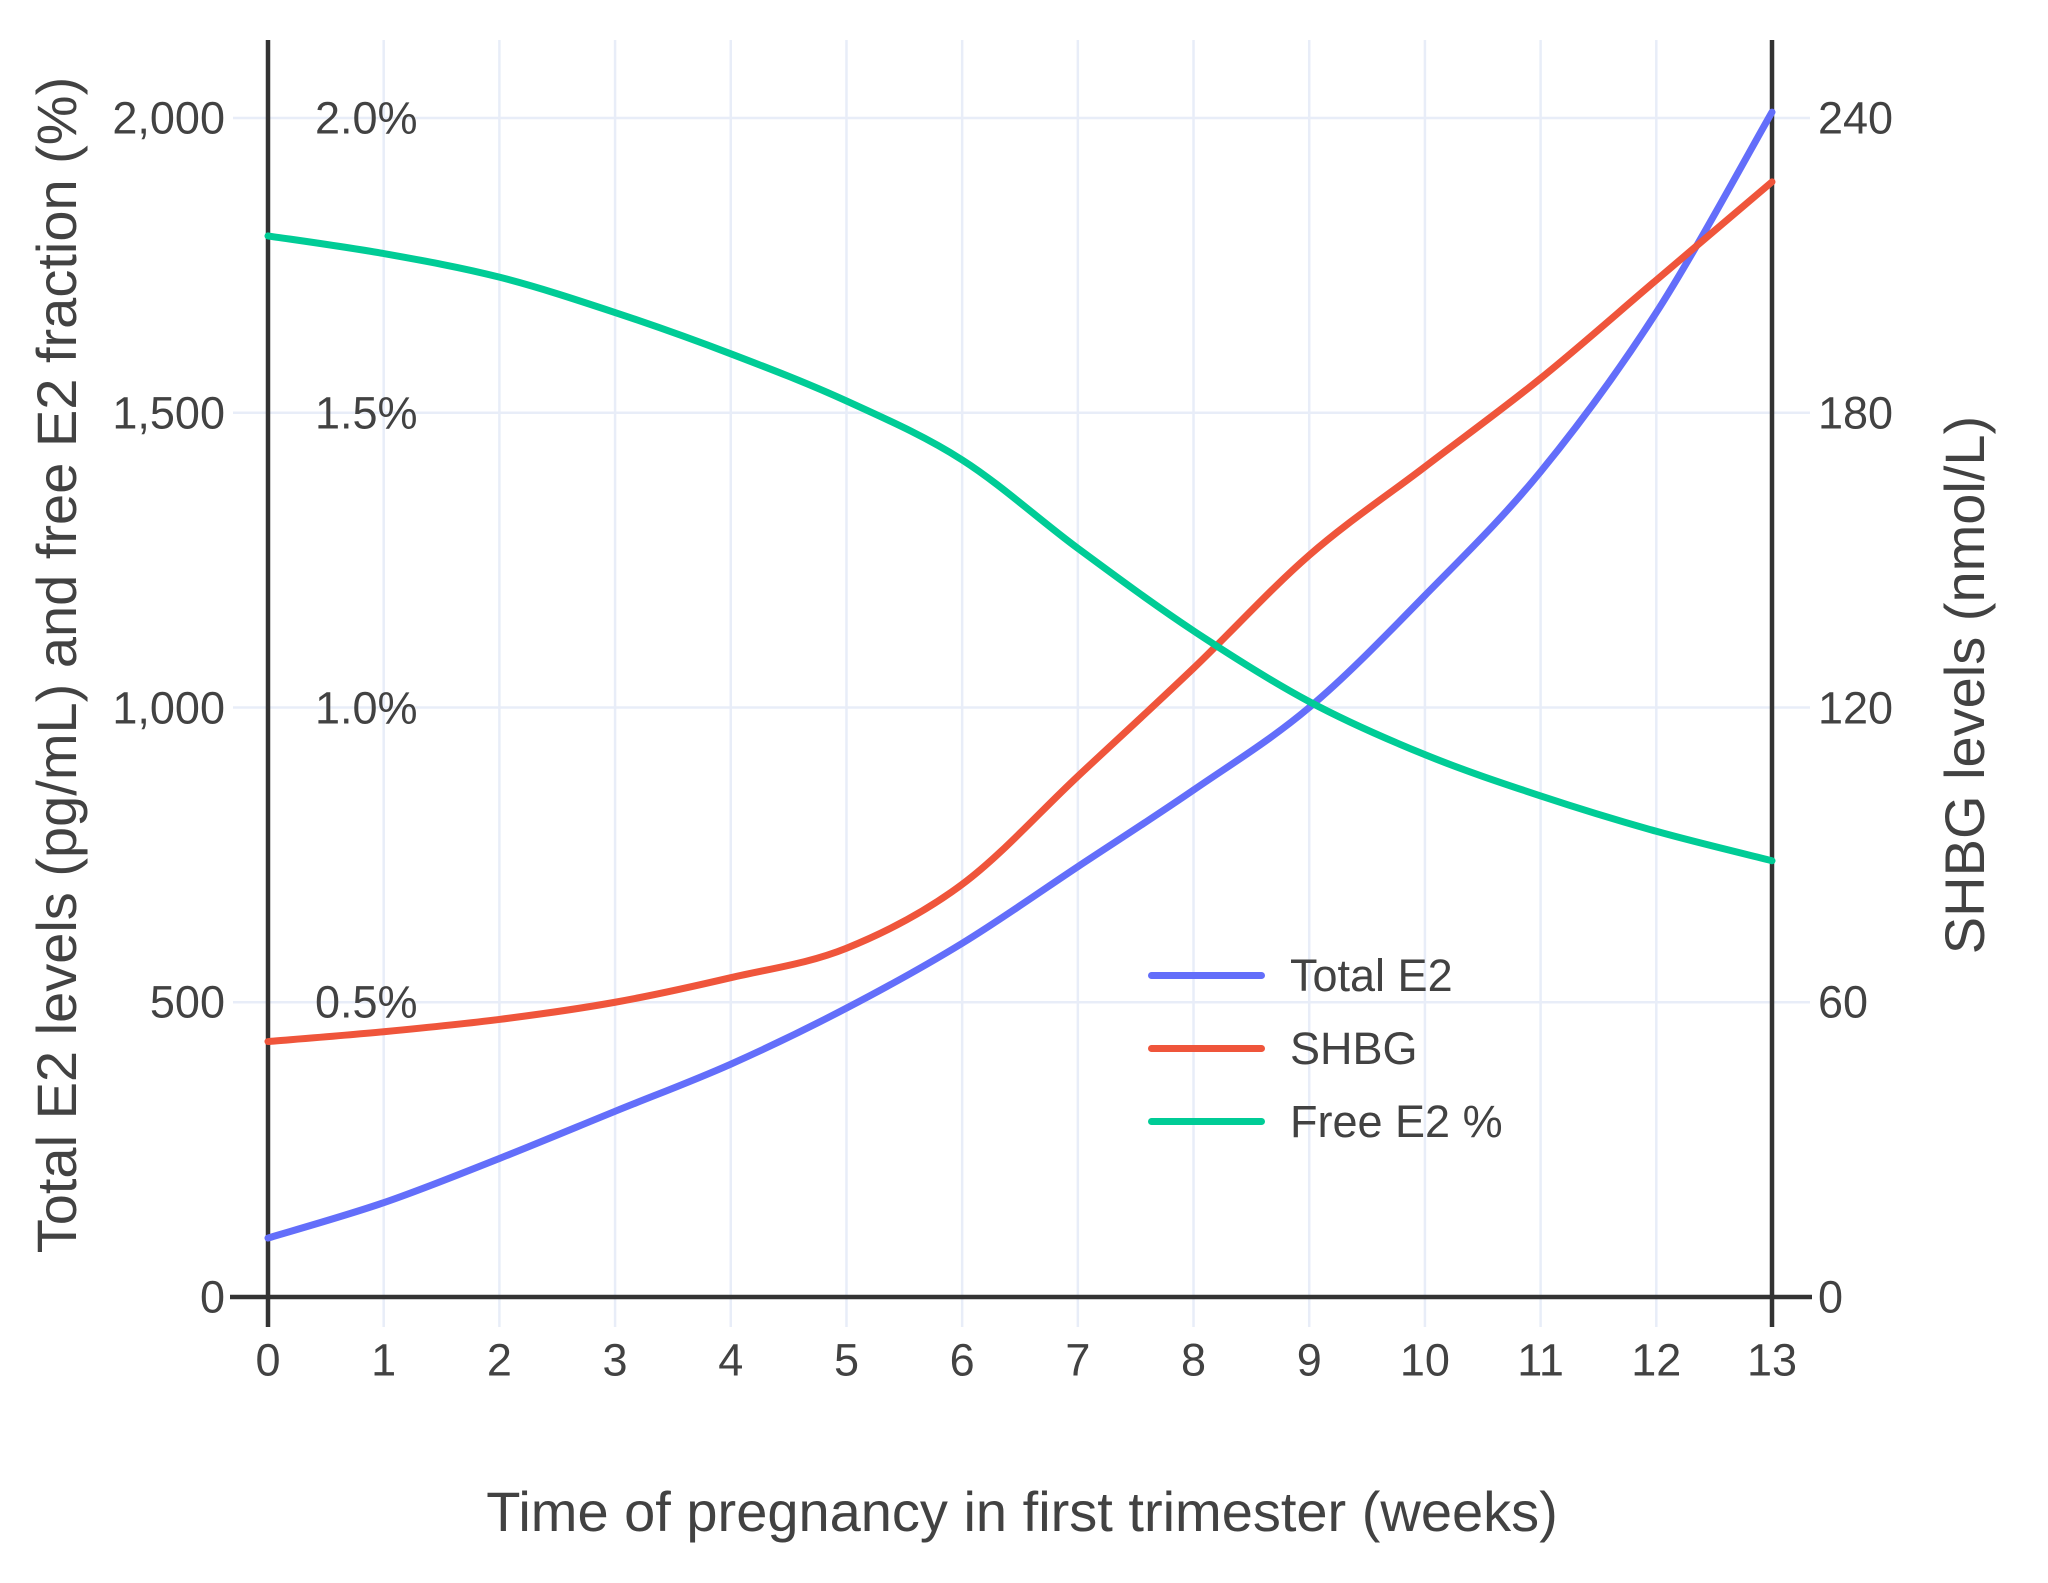  What do you see at coordinates (1540, 1360) in the screenshot?
I see `x-tick-label-11: 11` at bounding box center [1540, 1360].